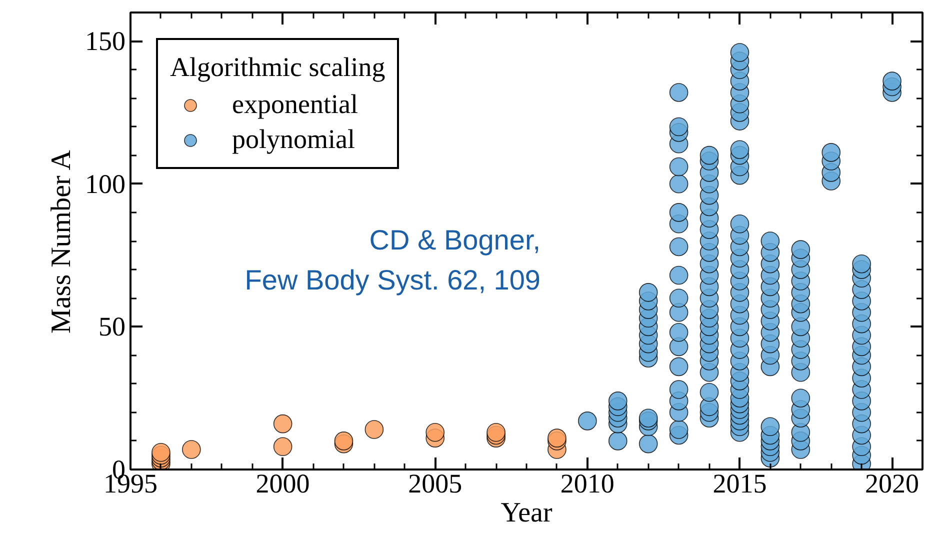  What do you see at coordinates (105, 183) in the screenshot?
I see `y-tick-label: 100` at bounding box center [105, 183].